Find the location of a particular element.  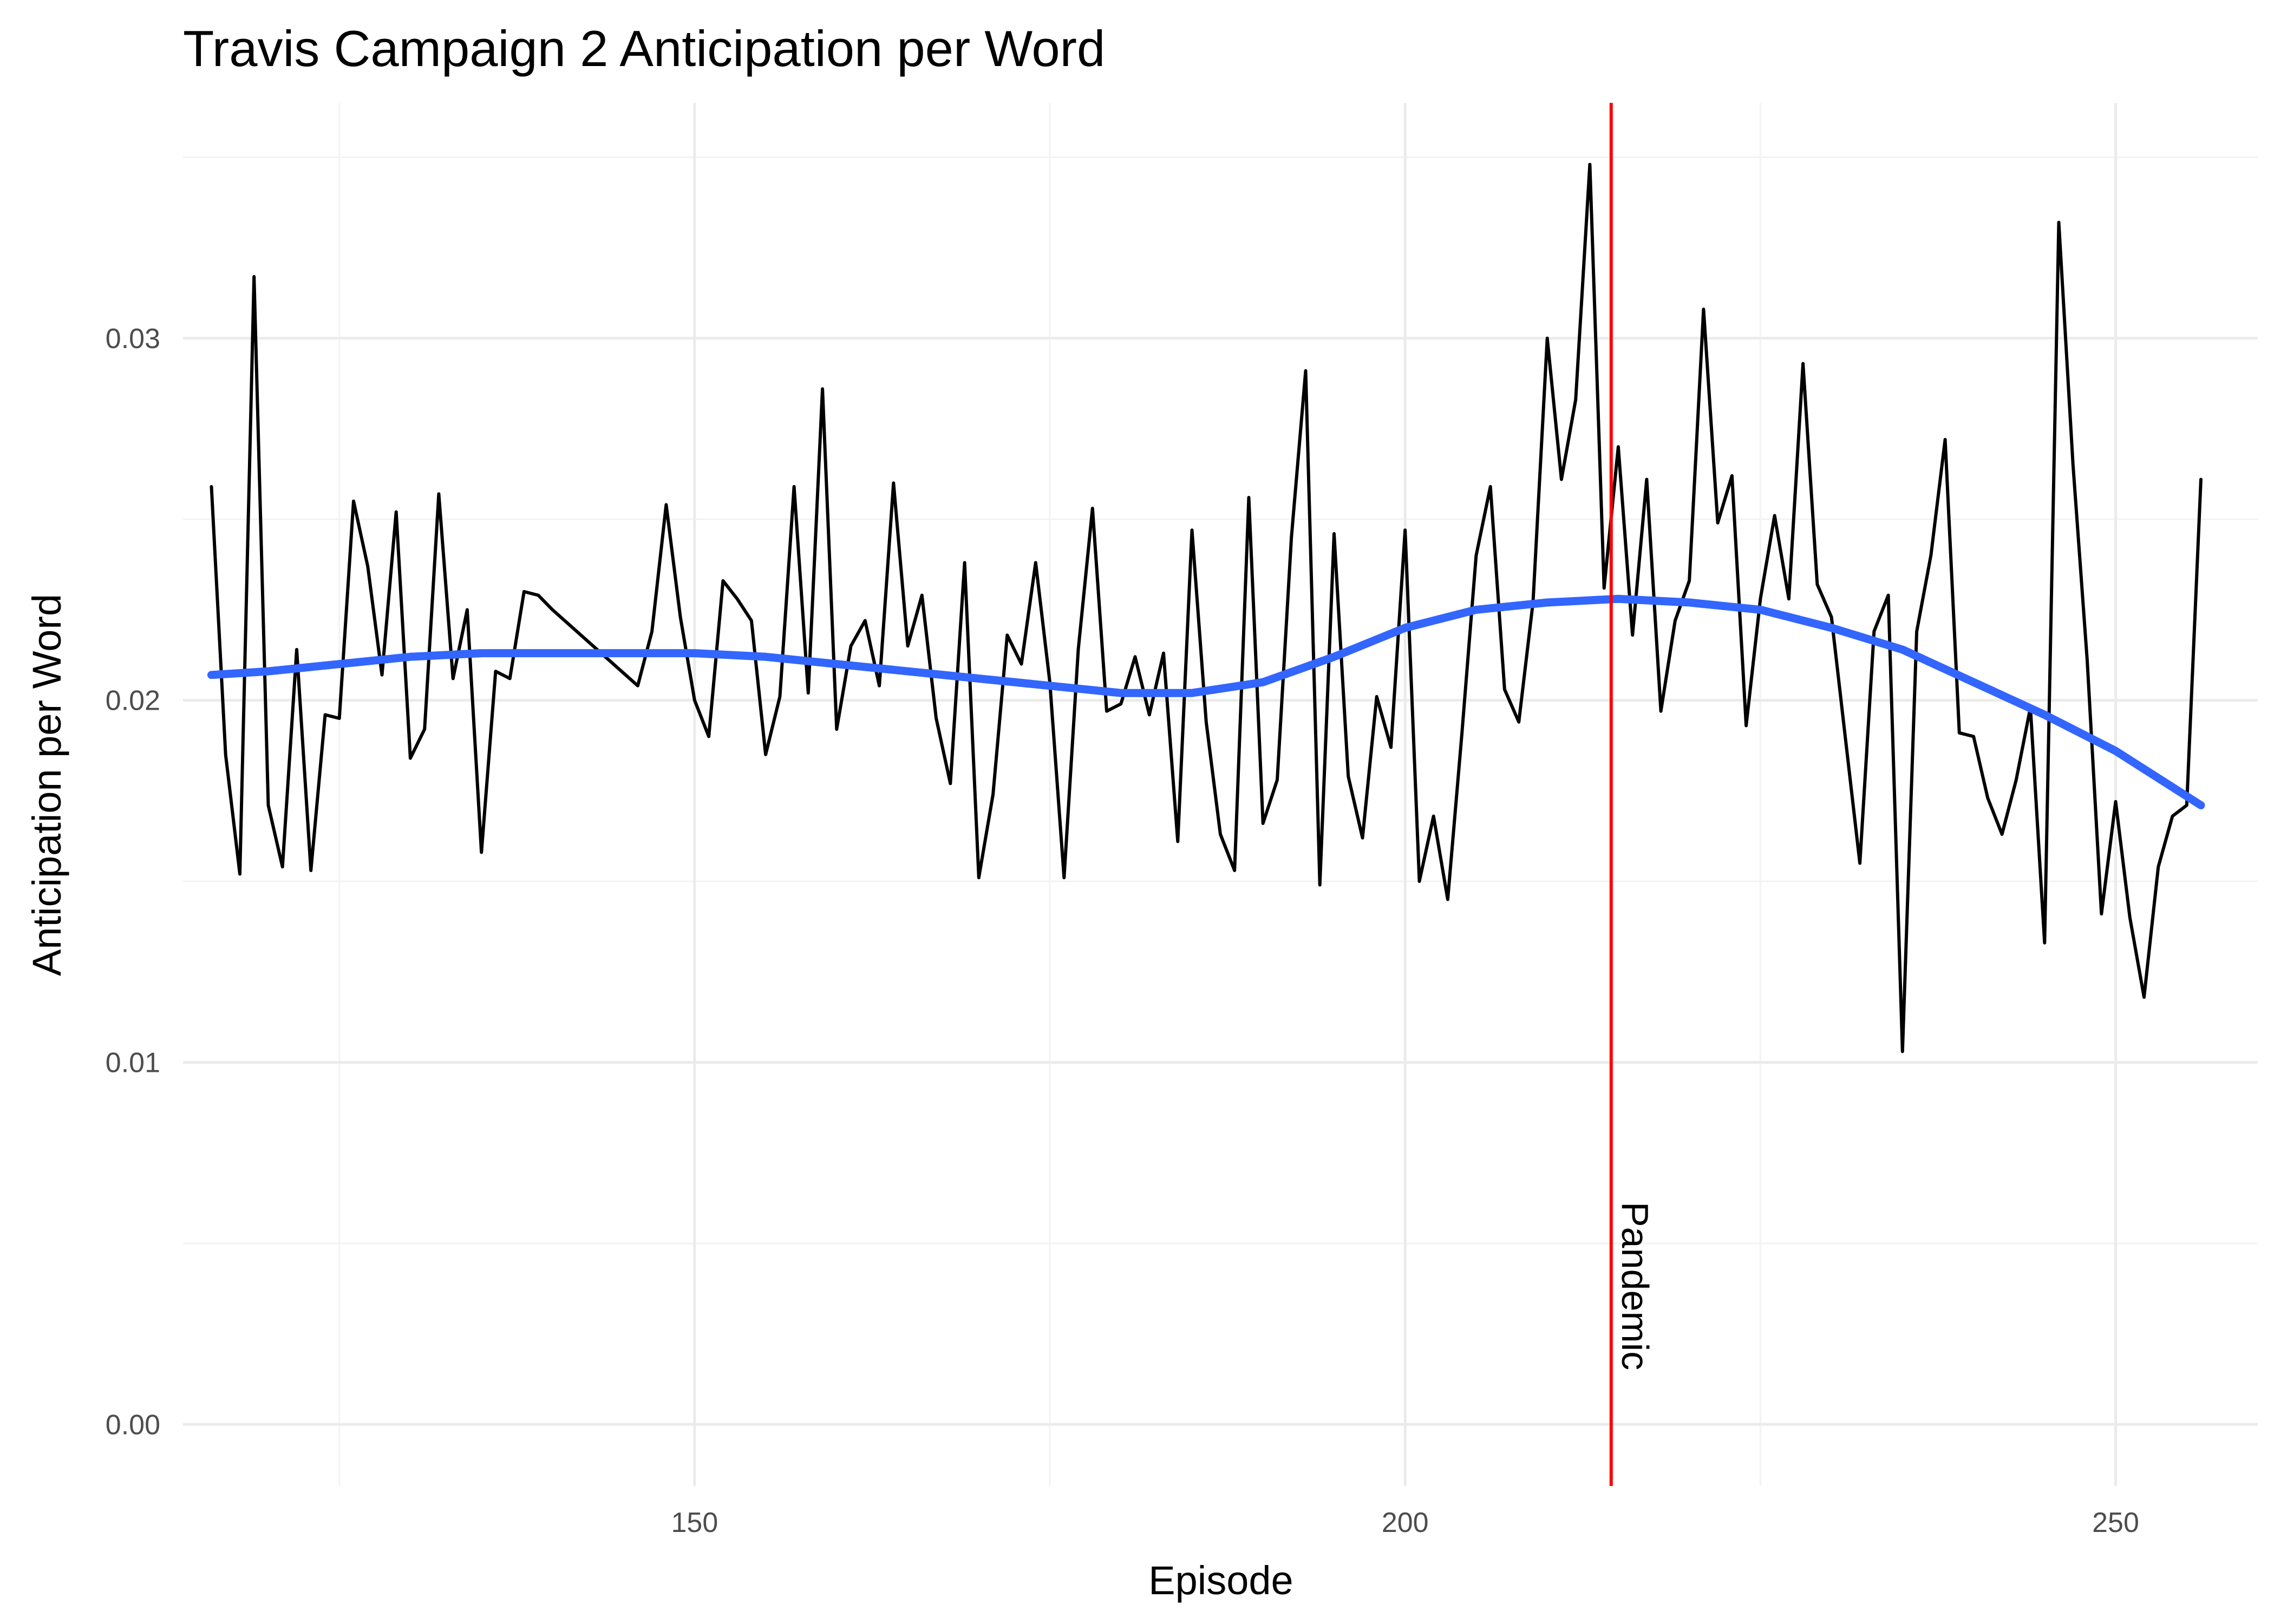

y-axis-tick-labels: 0.00 0.01 0.02 0.03 is located at coordinates (133, 882).